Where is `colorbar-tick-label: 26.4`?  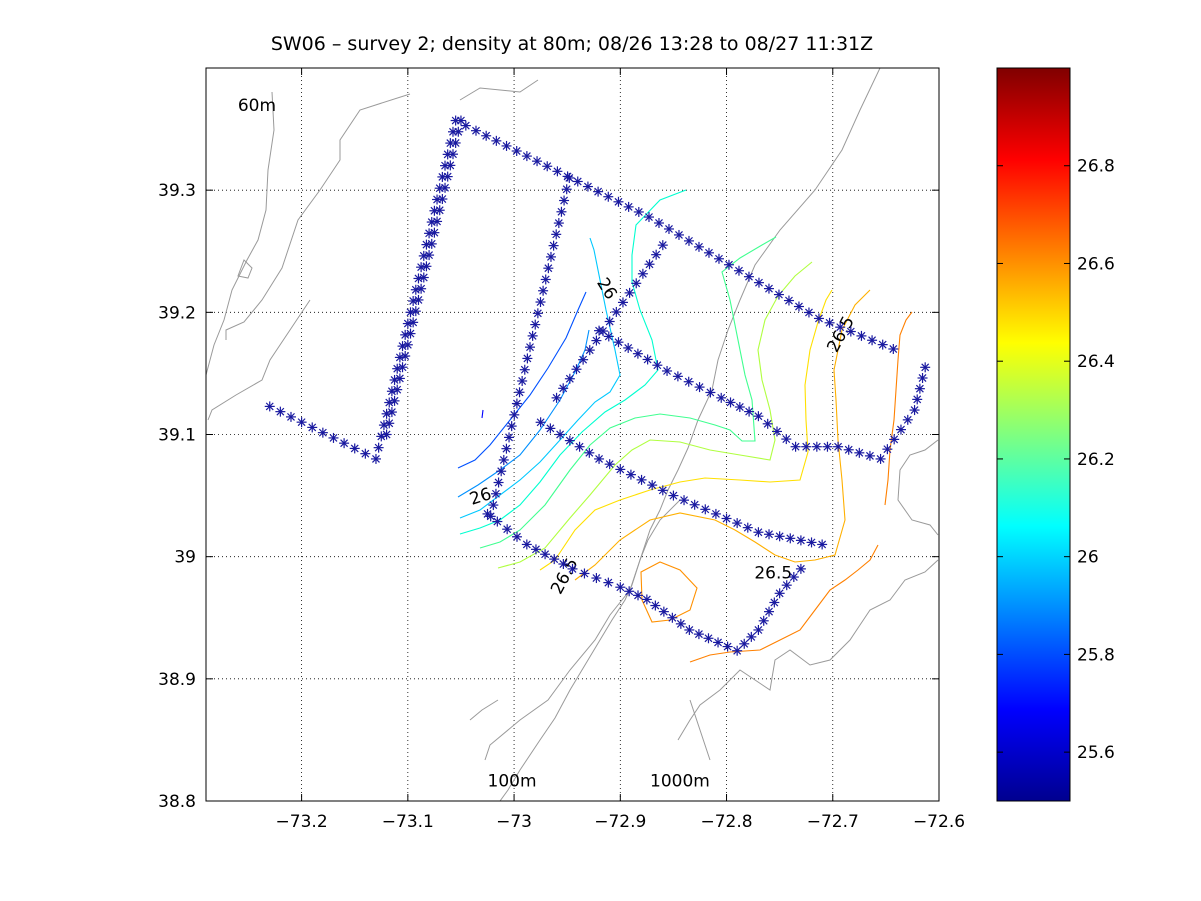
colorbar-tick-label: 26.4 is located at coordinates (1096, 362).